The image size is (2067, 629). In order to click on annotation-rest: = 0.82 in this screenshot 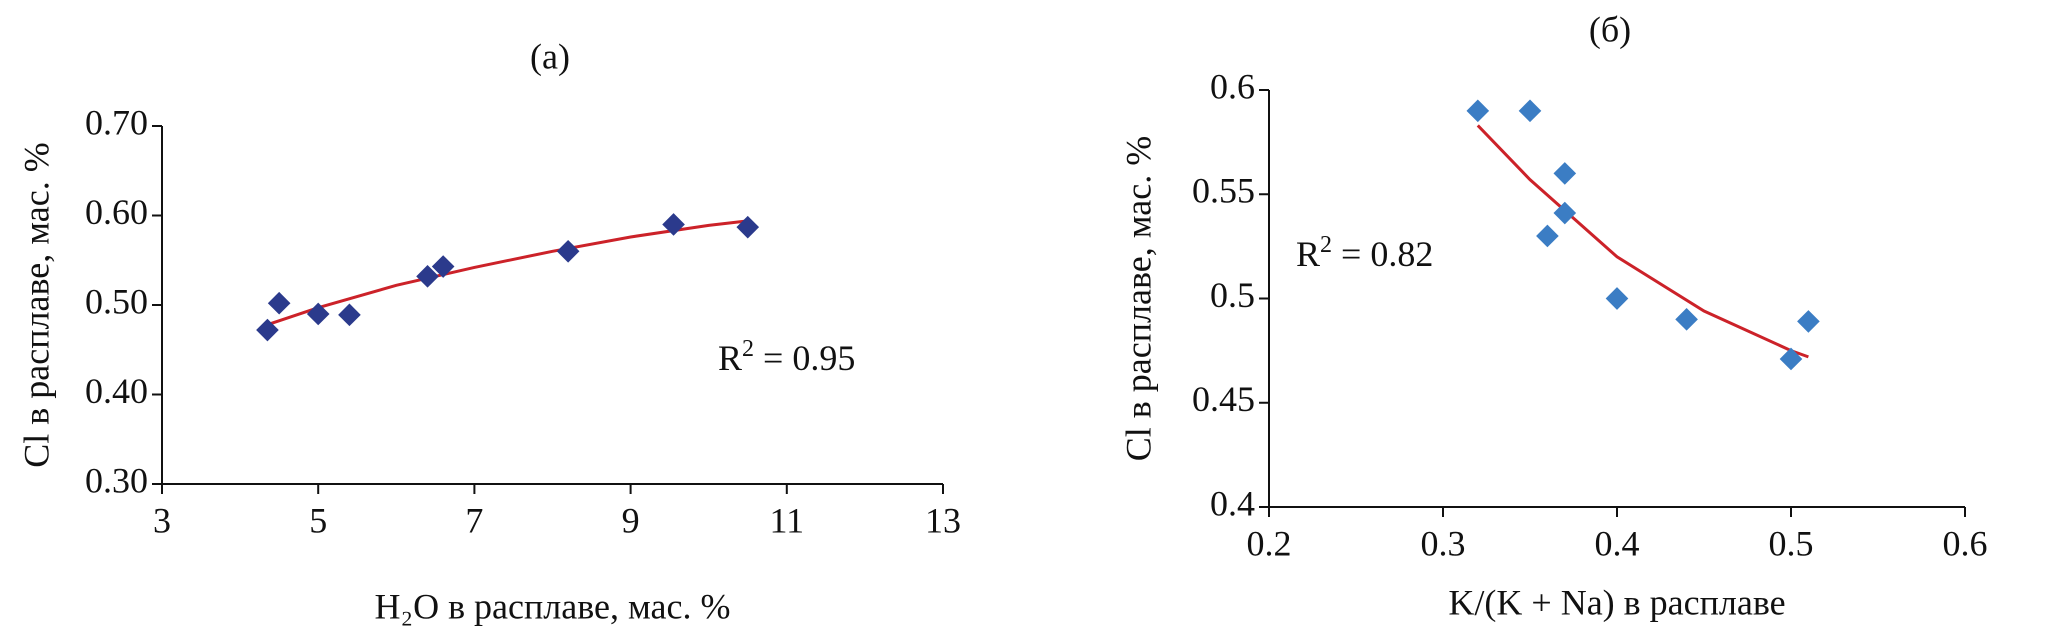, I will do `click(1382, 254)`.